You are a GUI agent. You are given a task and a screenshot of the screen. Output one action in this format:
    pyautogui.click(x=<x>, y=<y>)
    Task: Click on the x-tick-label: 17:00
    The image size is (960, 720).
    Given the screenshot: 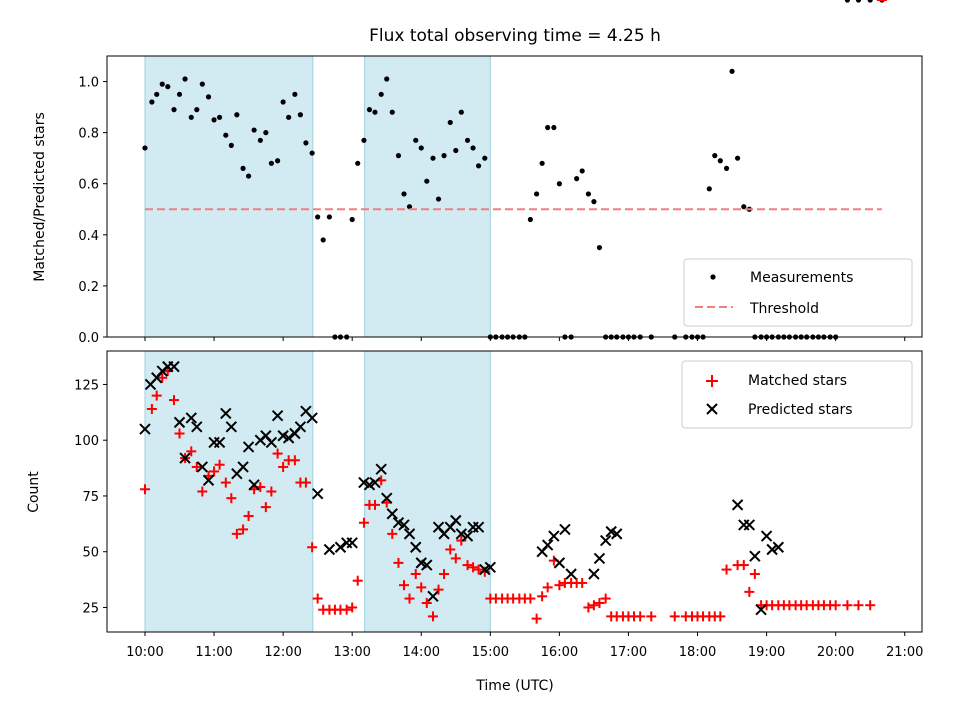 What is the action you would take?
    pyautogui.click(x=628, y=652)
    